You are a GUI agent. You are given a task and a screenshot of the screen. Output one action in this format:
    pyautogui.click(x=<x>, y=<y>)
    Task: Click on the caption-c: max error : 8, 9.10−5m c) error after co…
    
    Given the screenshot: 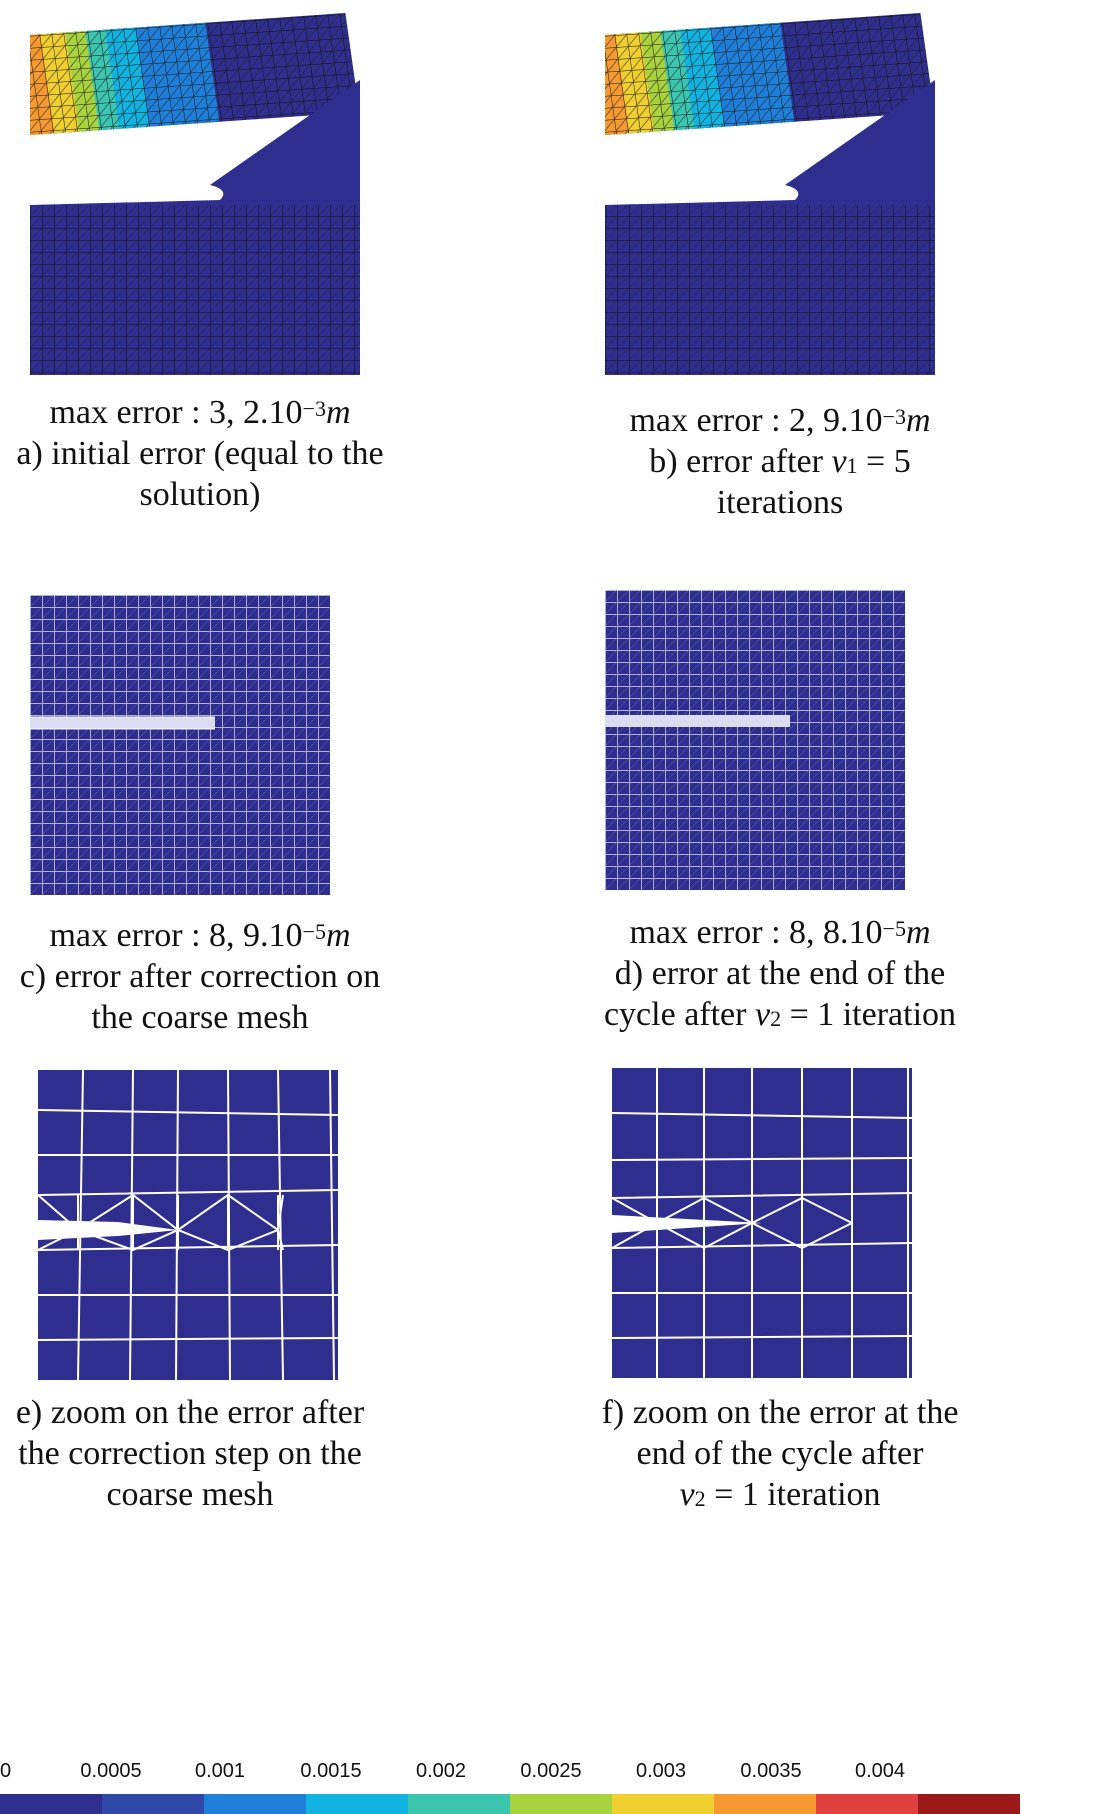 What is the action you would take?
    pyautogui.click(x=200, y=976)
    